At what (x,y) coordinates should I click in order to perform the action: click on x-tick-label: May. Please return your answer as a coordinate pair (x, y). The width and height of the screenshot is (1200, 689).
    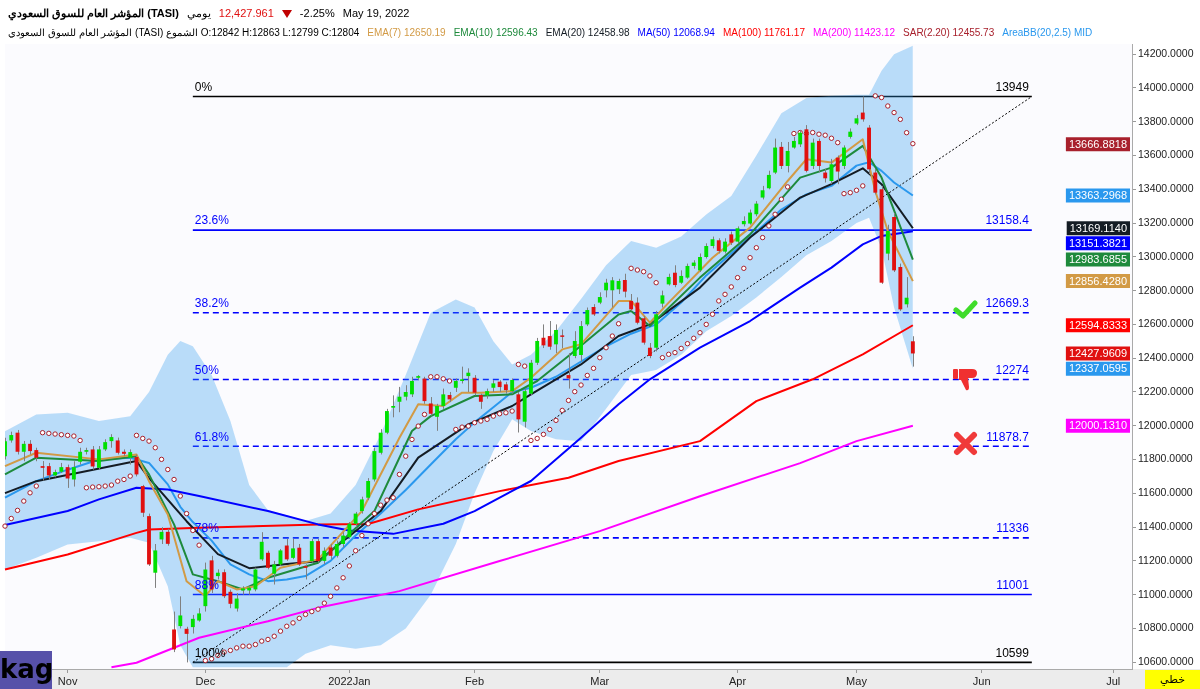
    Looking at the image, I should click on (857, 680).